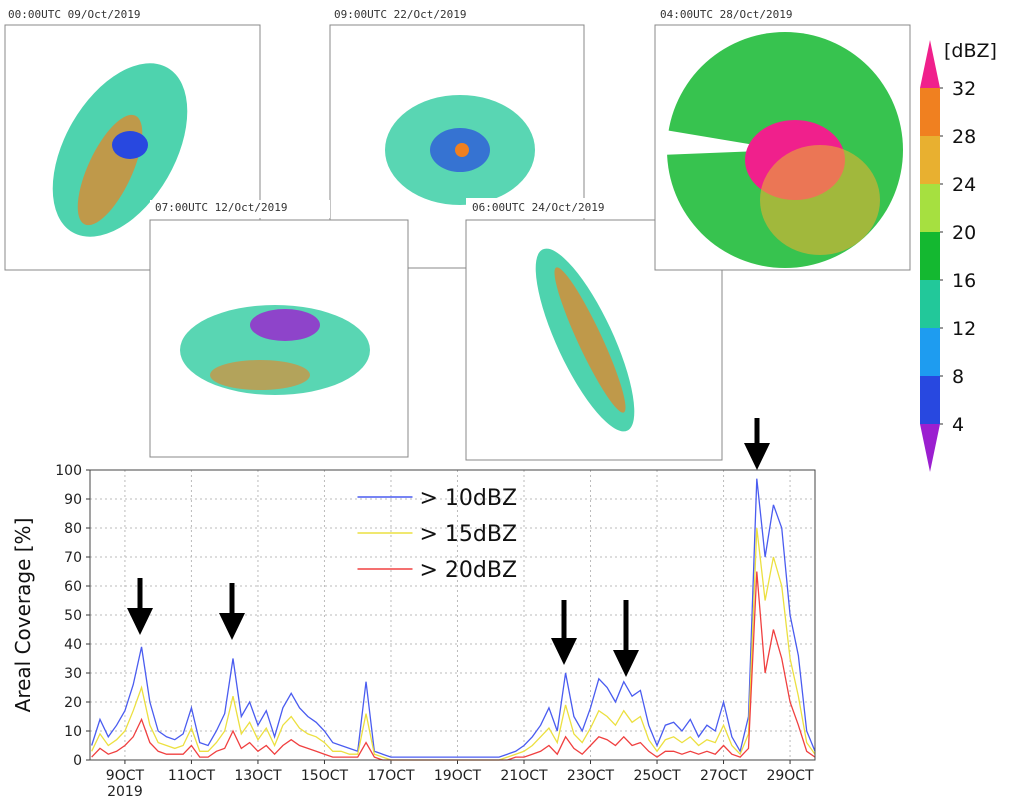 The height and width of the screenshot is (808, 1019). I want to click on y-tick-label: 60, so click(73, 587).